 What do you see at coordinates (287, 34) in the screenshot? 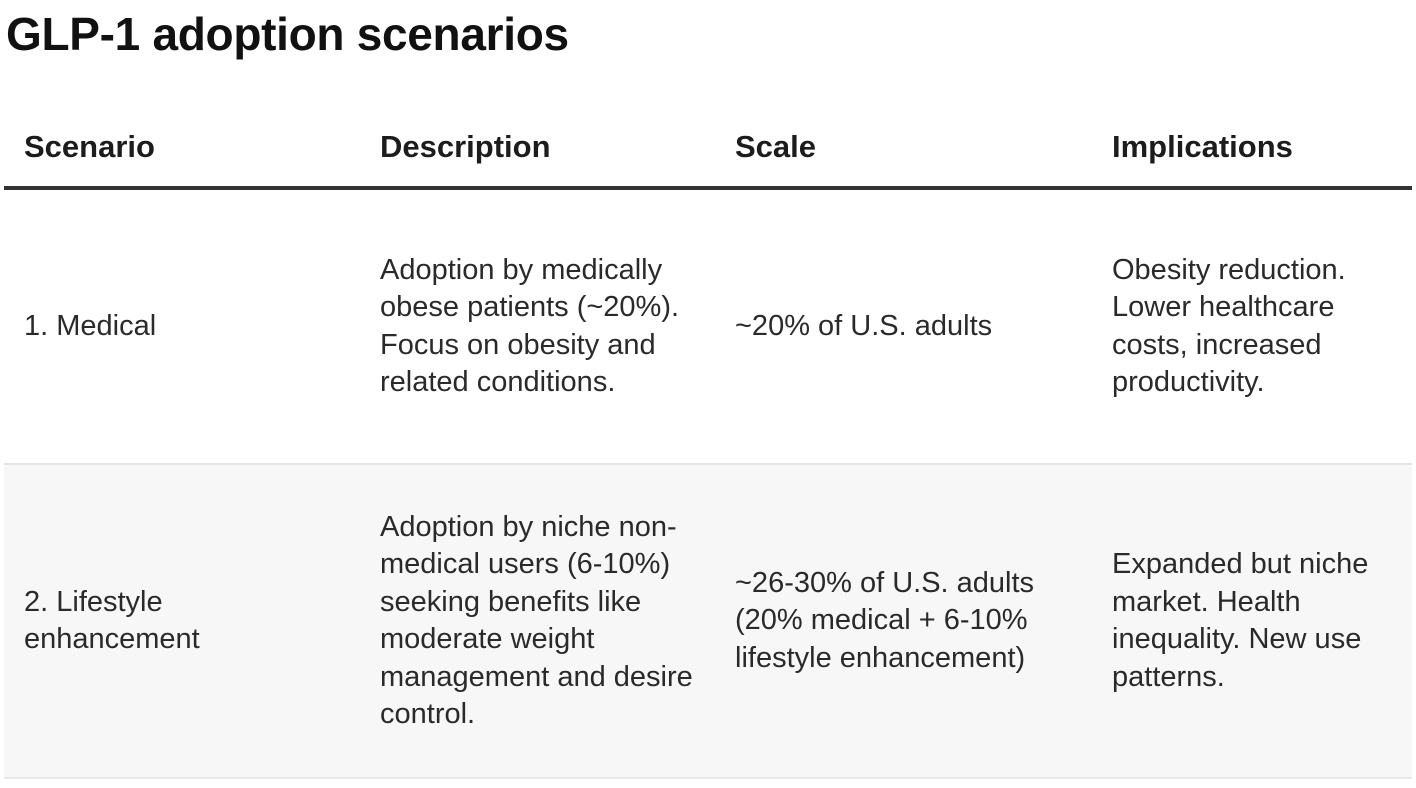
I see `page-title: GLP-1 adoption scenarios` at bounding box center [287, 34].